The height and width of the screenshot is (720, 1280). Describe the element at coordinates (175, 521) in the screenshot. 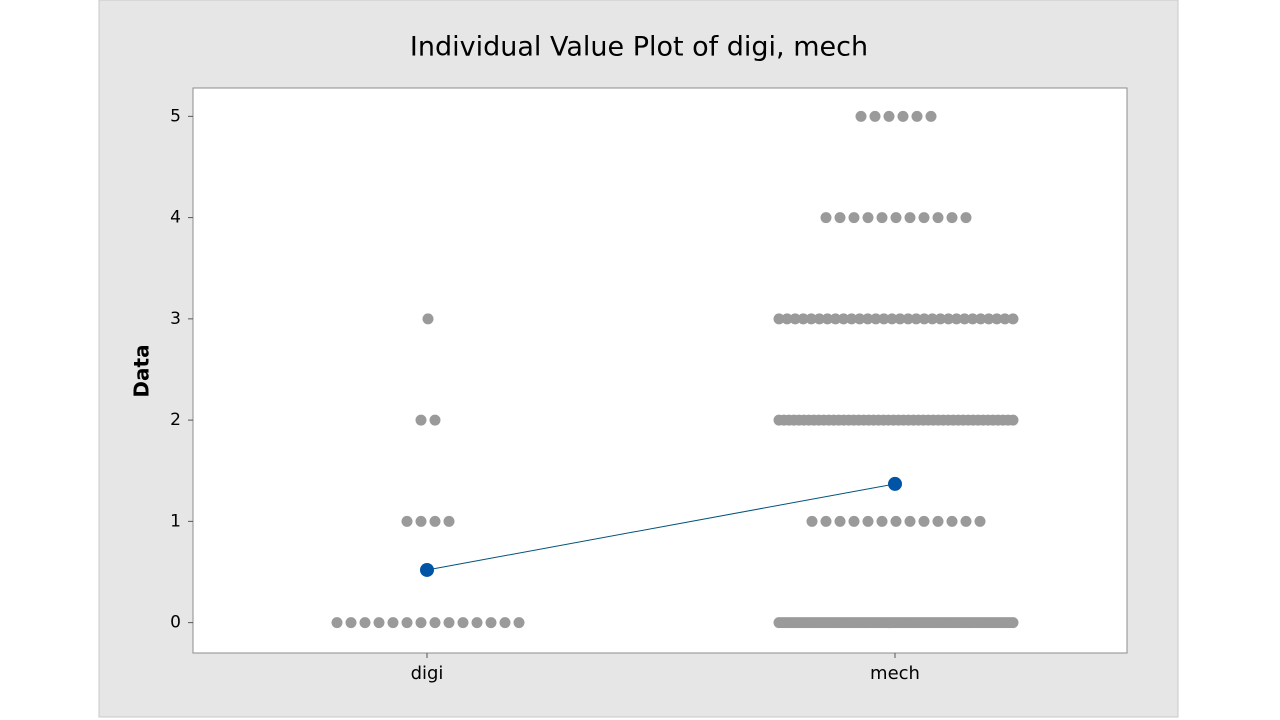

I see `y-tick-label: 1` at that location.